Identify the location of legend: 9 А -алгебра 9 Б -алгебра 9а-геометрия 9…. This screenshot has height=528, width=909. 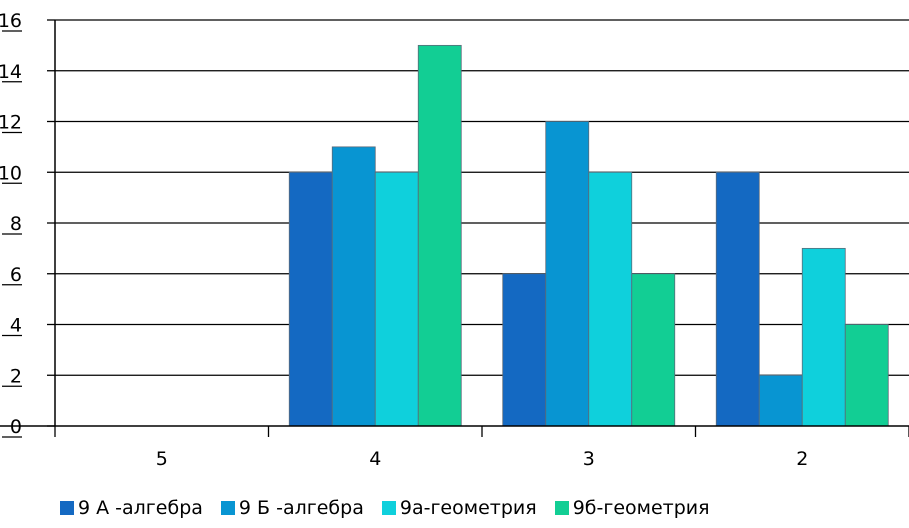
(385, 508).